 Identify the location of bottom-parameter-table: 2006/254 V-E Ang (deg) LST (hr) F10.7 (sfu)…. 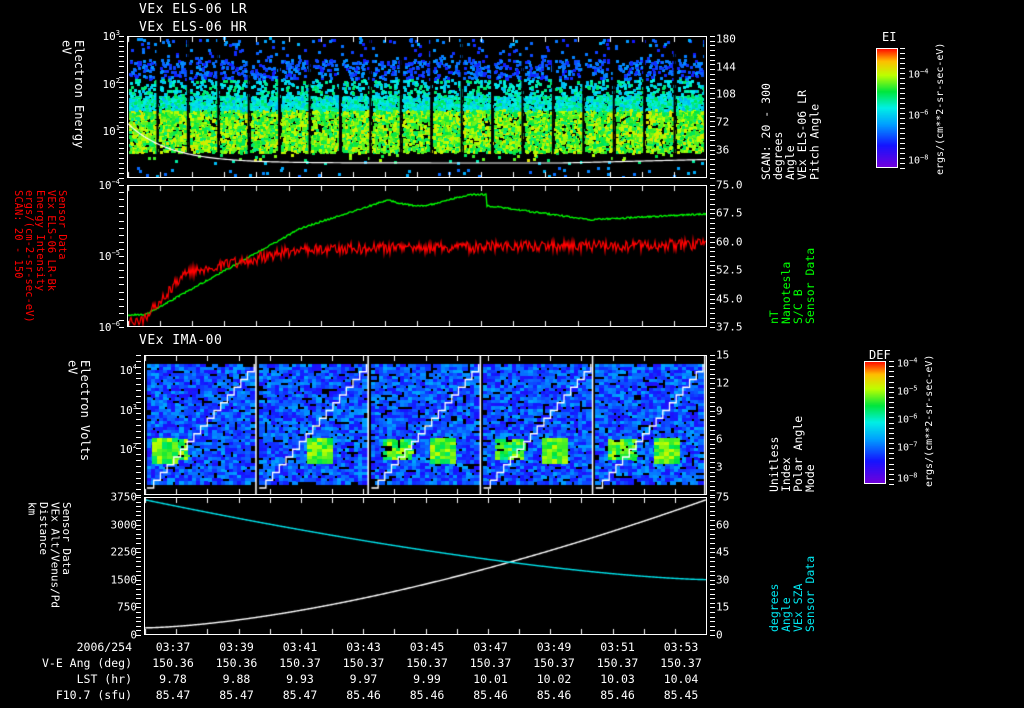
(512, 674).